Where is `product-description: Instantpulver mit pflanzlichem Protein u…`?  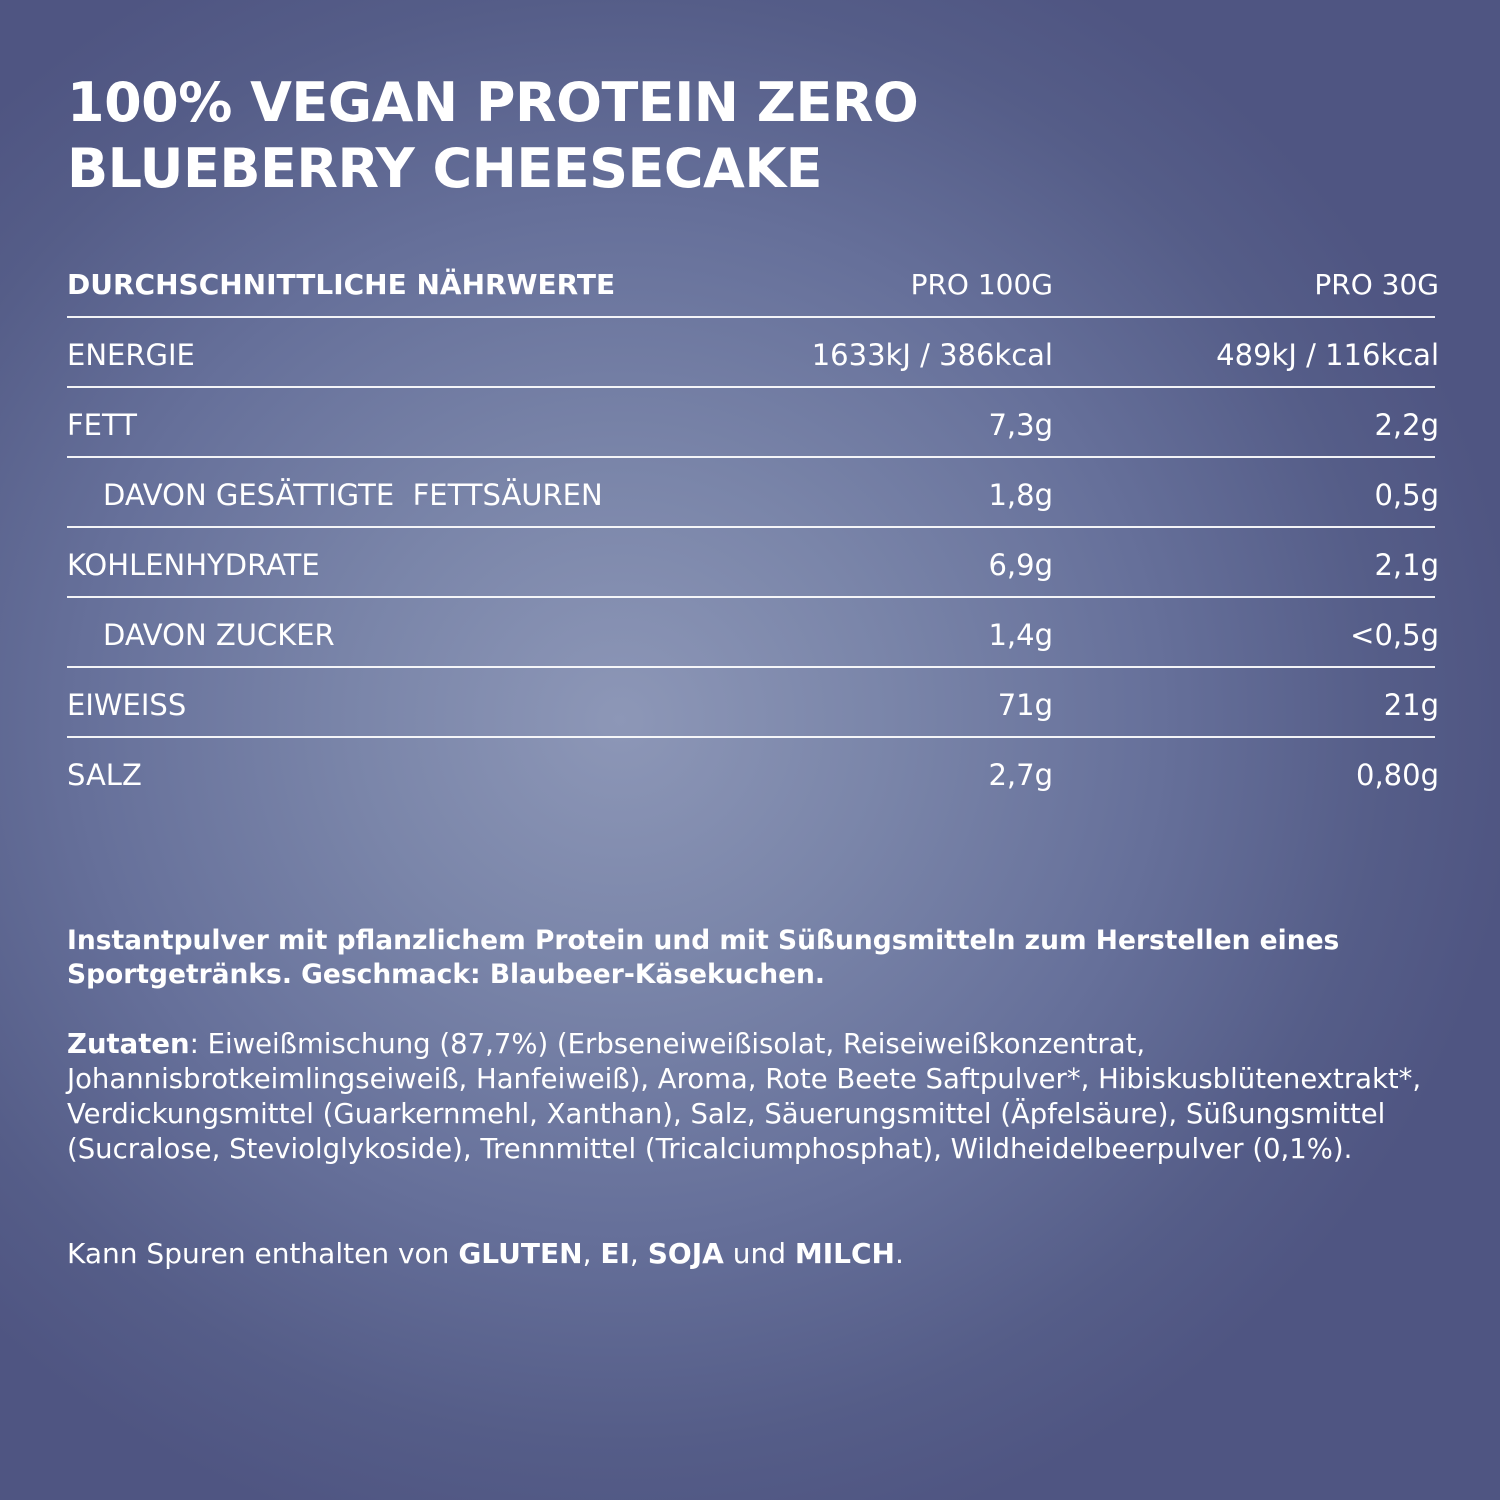
product-description: Instantpulver mit pflanzlichem Protein u… is located at coordinates (703, 957).